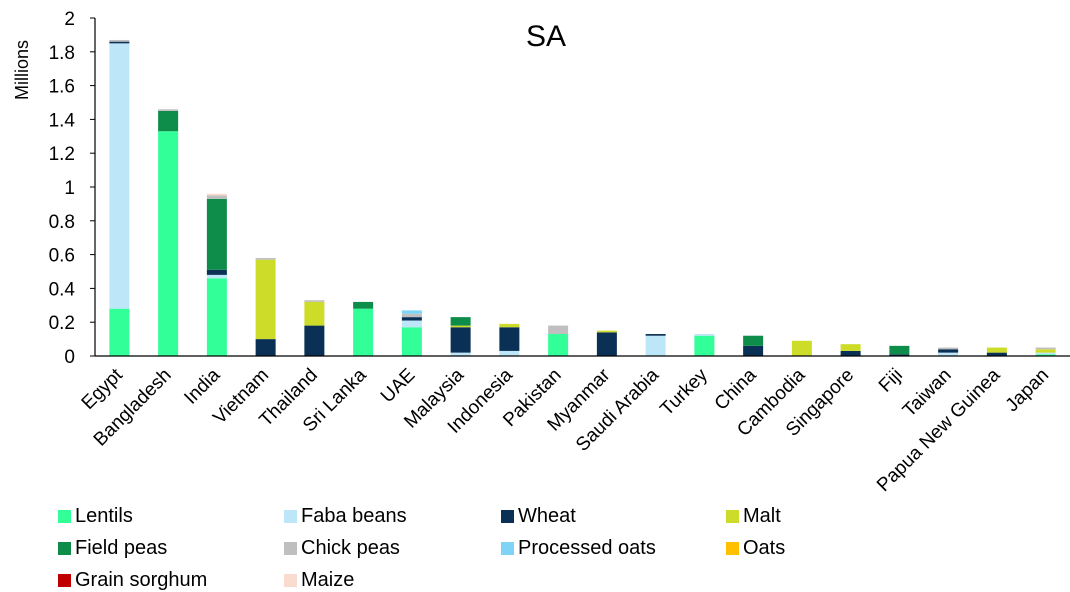 The height and width of the screenshot is (592, 1070). I want to click on legend-label: Lentils, so click(104, 516).